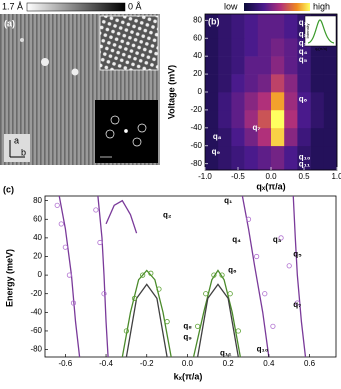 This screenshot has height=389, width=341. I want to click on x-tick-label: 0.4, so click(269, 363).